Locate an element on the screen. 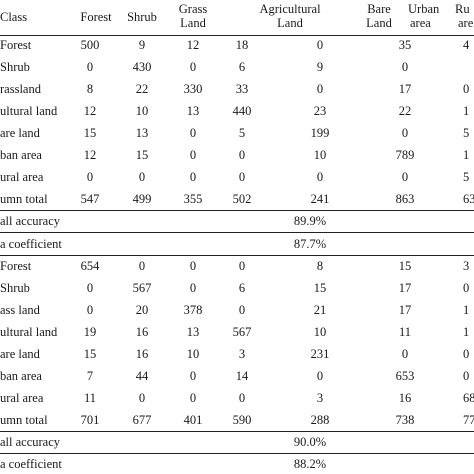 Image resolution: width=474 pixels, height=474 pixels. t1-overall-value: 89.9% is located at coordinates (310, 221).